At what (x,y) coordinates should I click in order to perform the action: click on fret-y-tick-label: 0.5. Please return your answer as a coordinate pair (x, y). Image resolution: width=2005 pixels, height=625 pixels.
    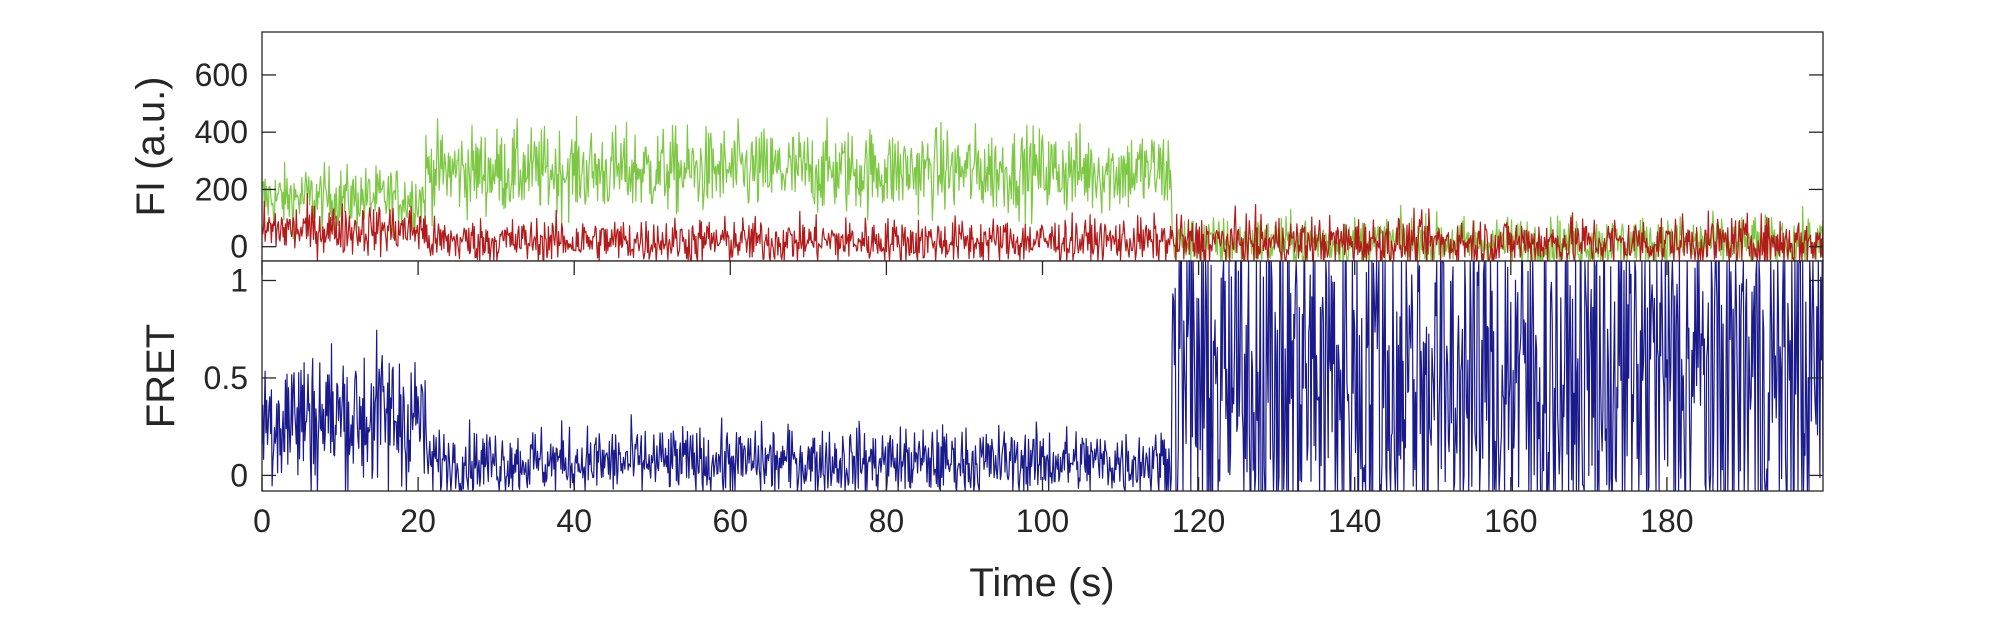
    Looking at the image, I should click on (226, 378).